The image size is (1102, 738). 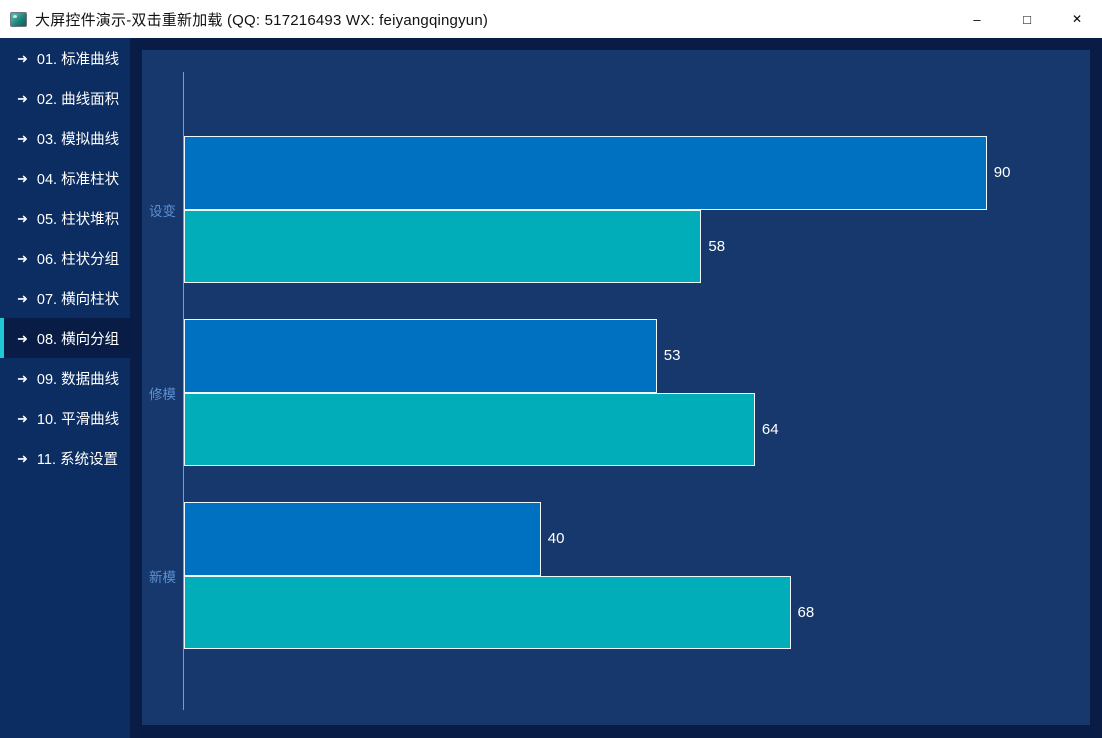 I want to click on sidebar-item-01: ➜ 01. 标准曲线, so click(x=65, y=58).